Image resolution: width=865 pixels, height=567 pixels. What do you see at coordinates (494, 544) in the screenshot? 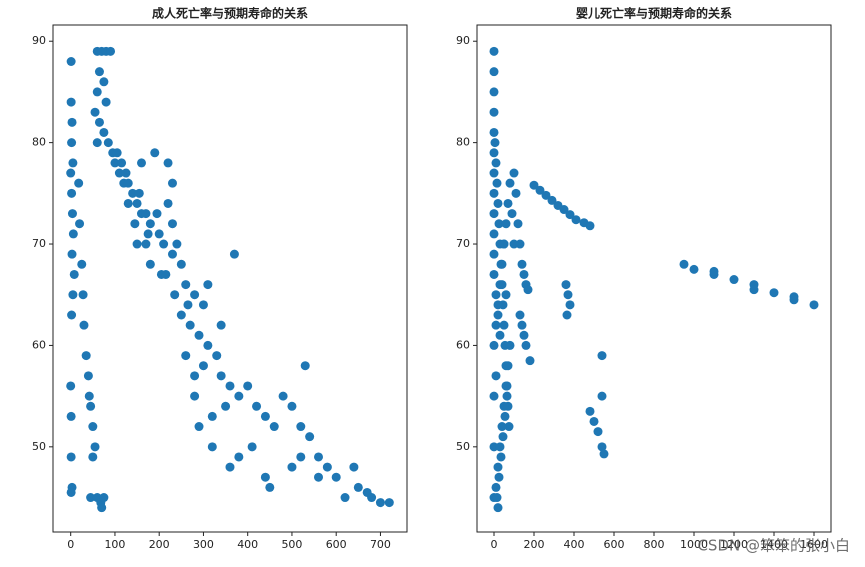
I see `x-tick-label: 0` at bounding box center [494, 544].